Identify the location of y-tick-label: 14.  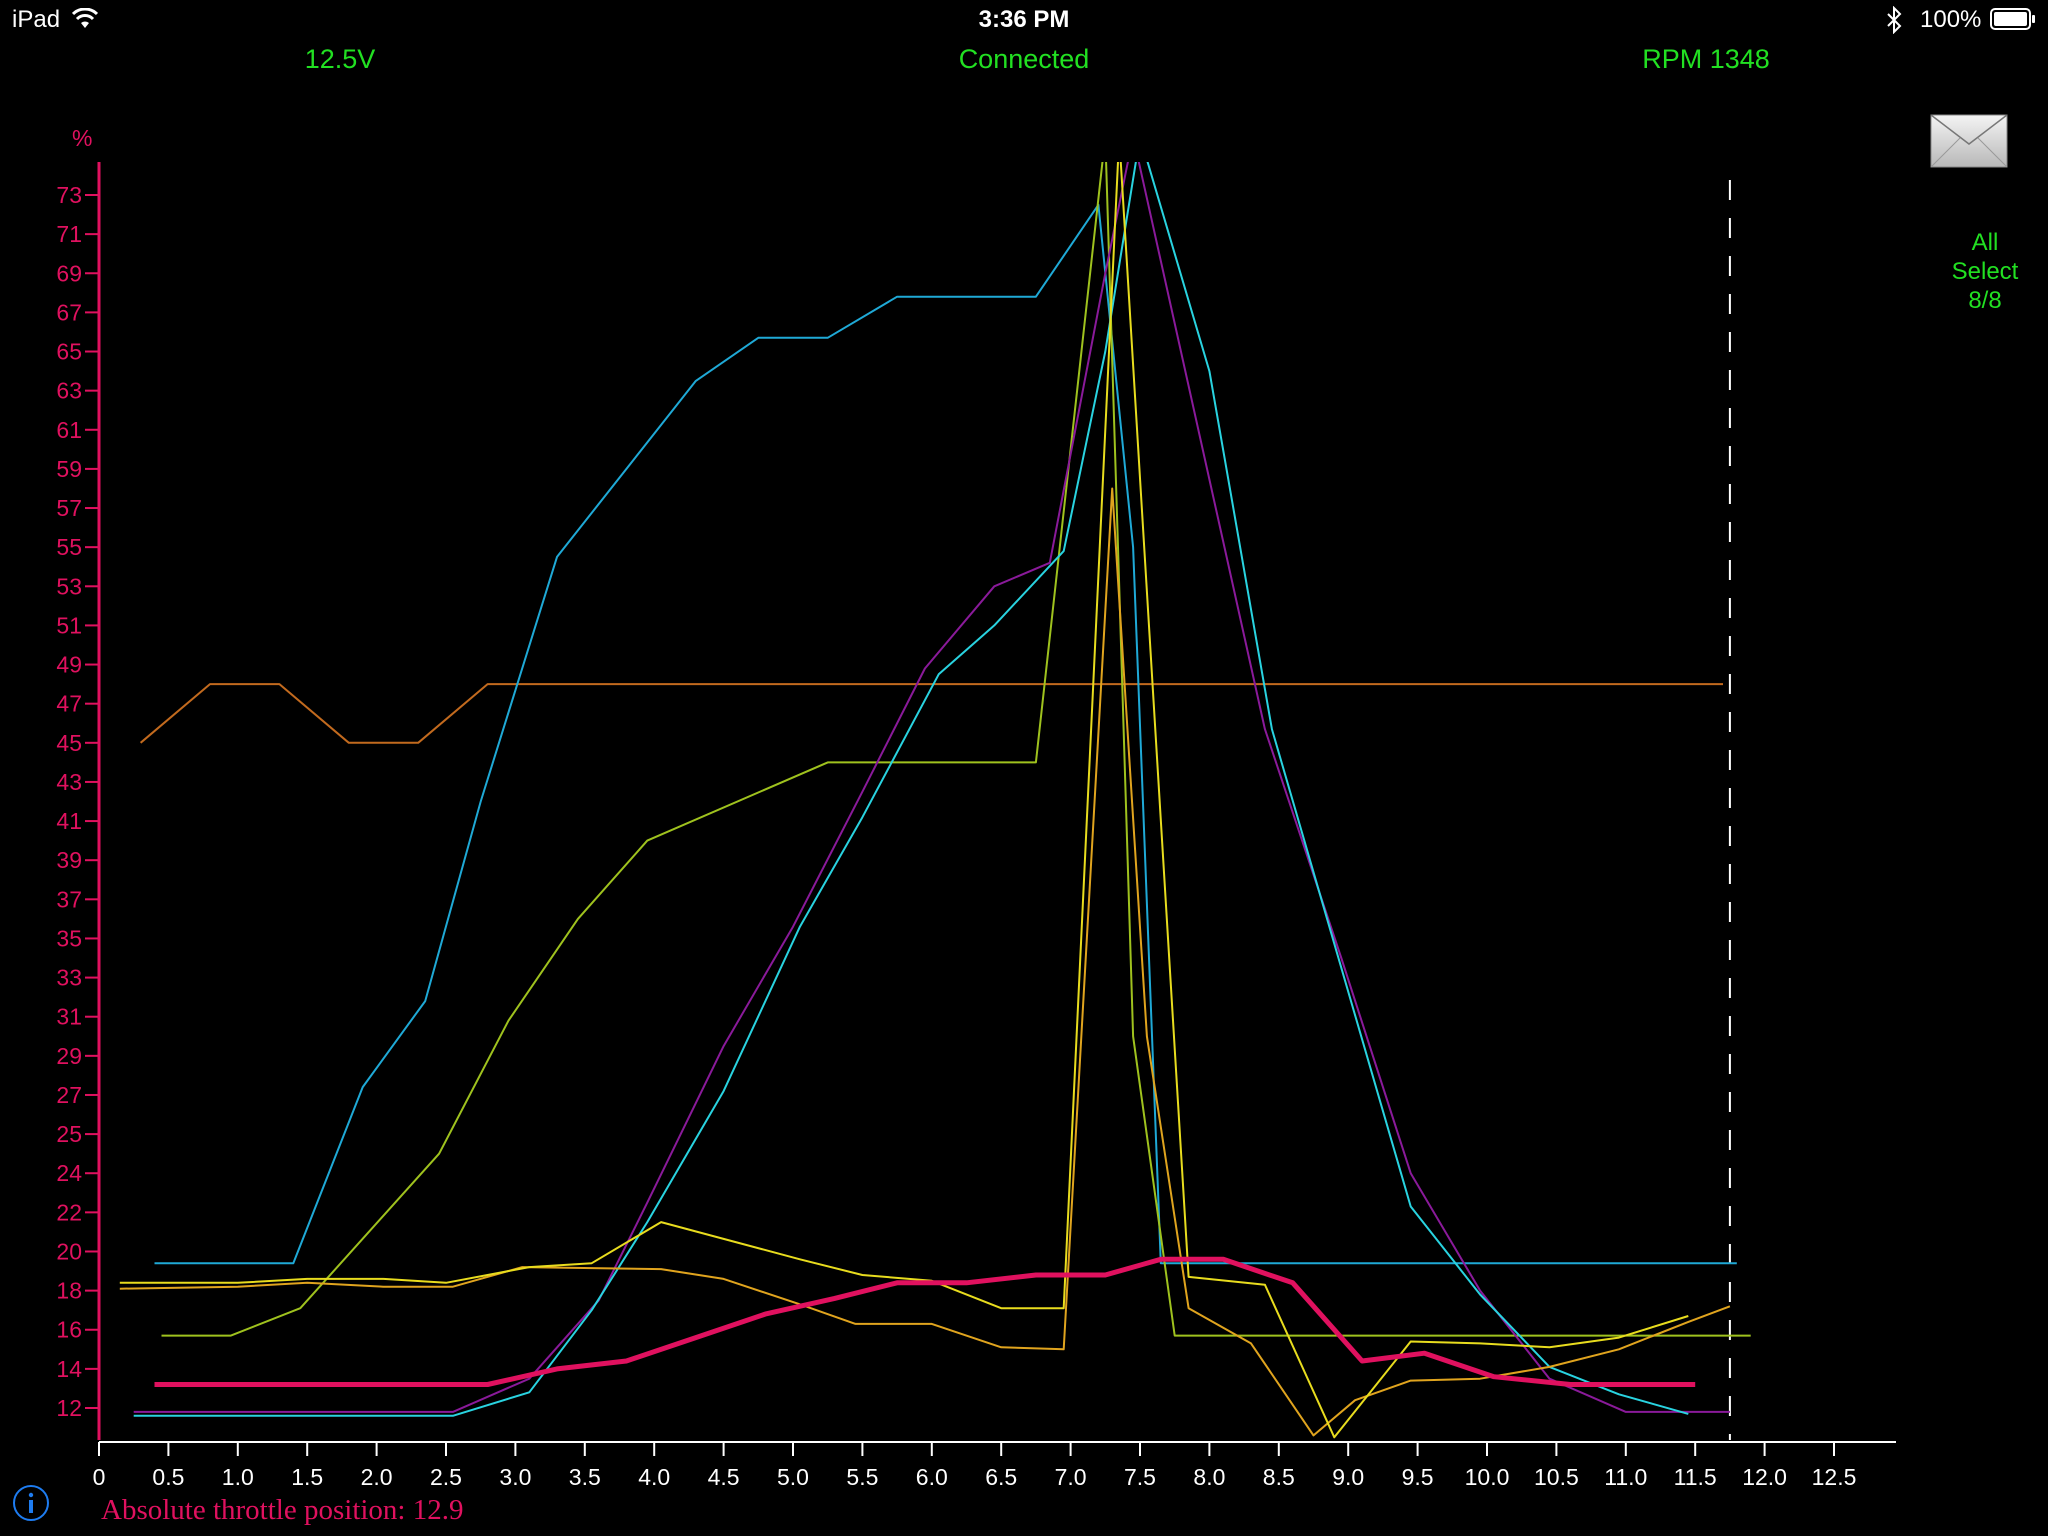
(69, 1369).